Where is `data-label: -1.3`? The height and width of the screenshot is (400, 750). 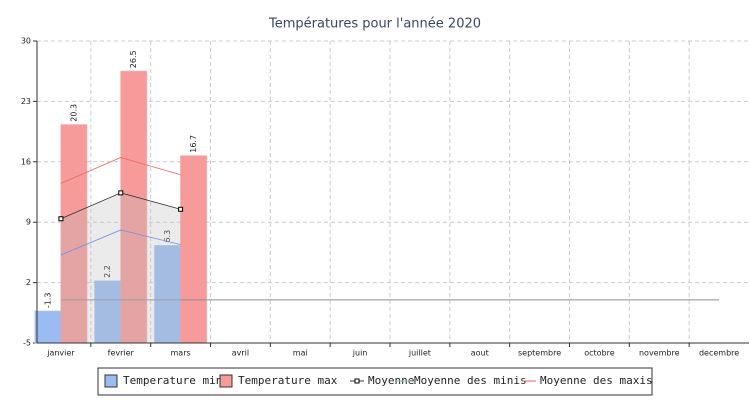
data-label: -1.3 is located at coordinates (47, 300).